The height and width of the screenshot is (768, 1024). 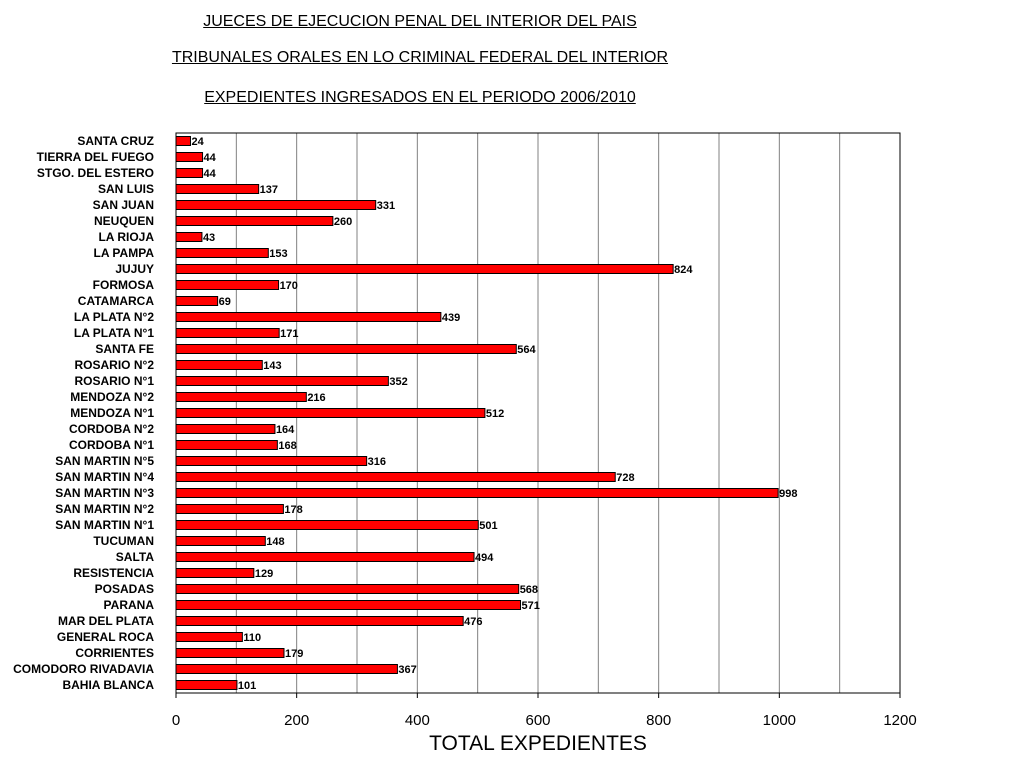 What do you see at coordinates (83, 669) in the screenshot?
I see `category-label: COMODORO RIVADAVIA` at bounding box center [83, 669].